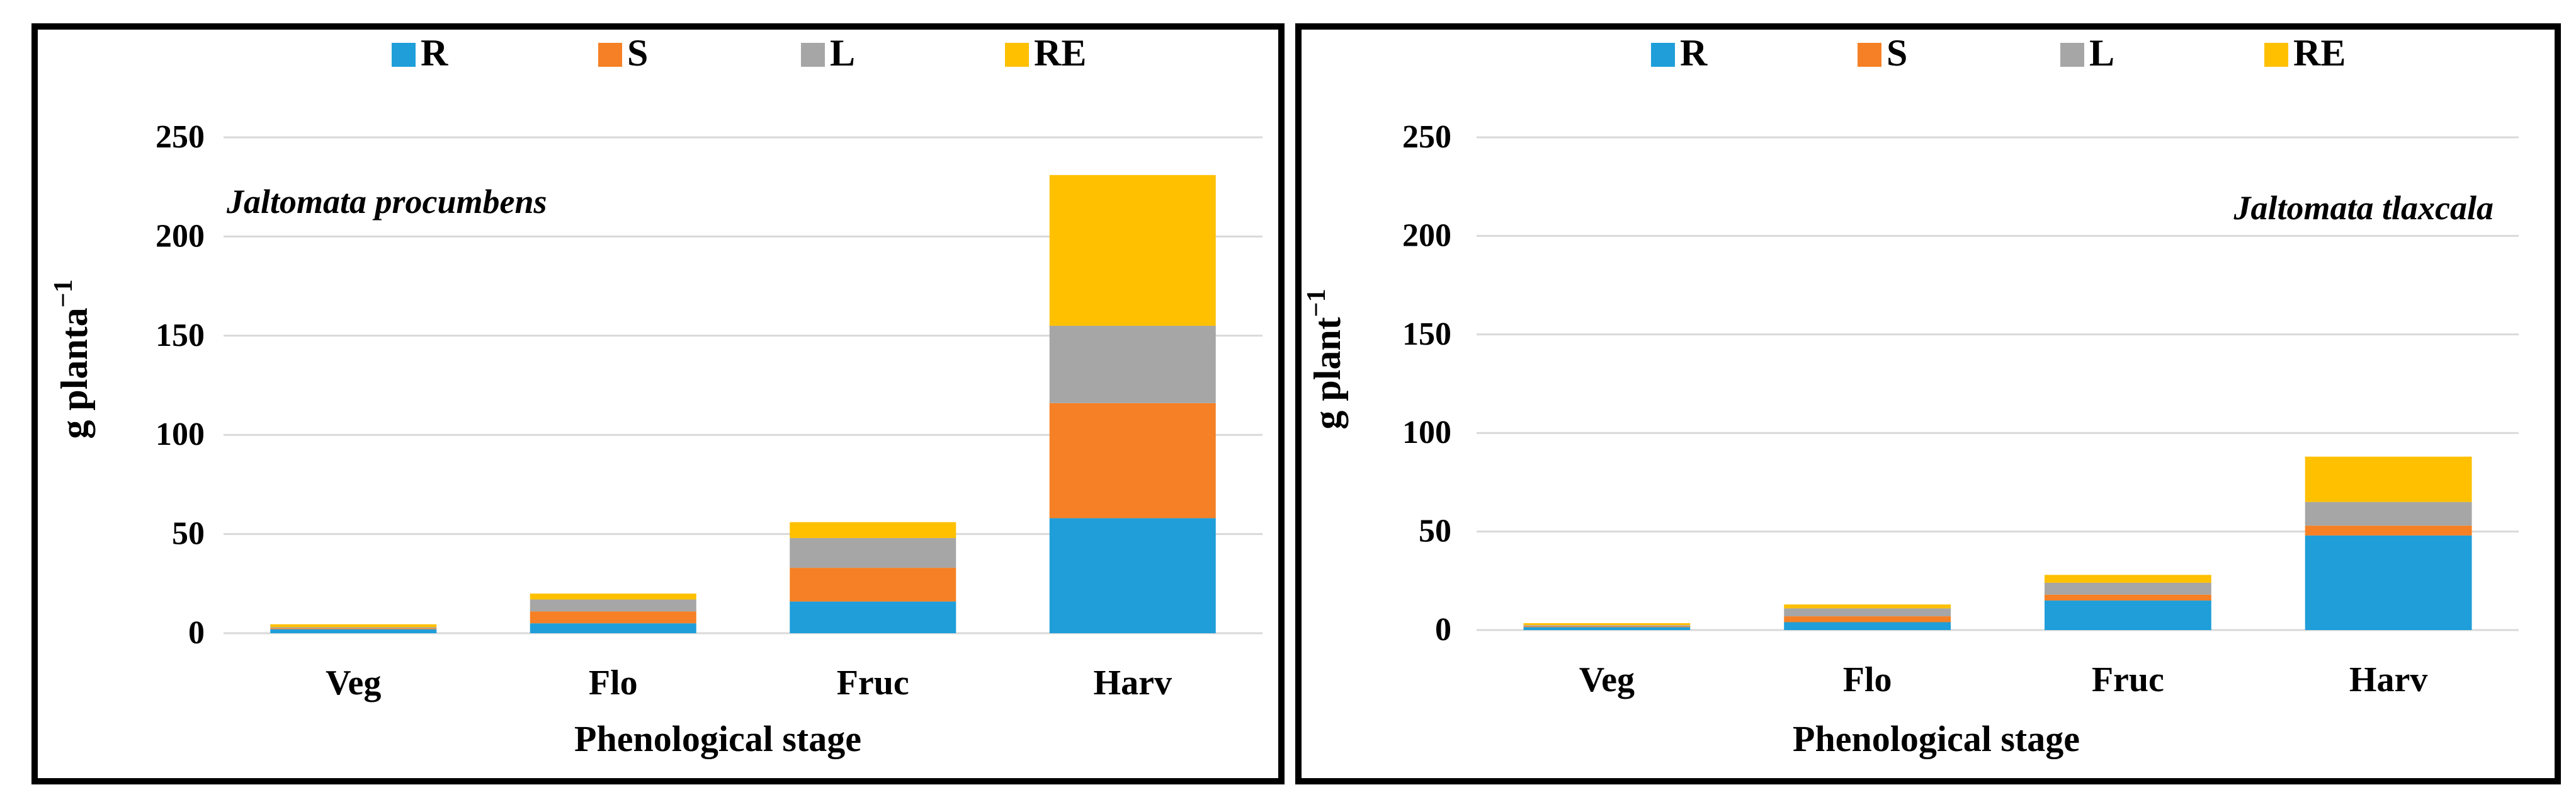 The image size is (2576, 809). What do you see at coordinates (386, 202) in the screenshot?
I see `chart-title: Jaltomata procumbens` at bounding box center [386, 202].